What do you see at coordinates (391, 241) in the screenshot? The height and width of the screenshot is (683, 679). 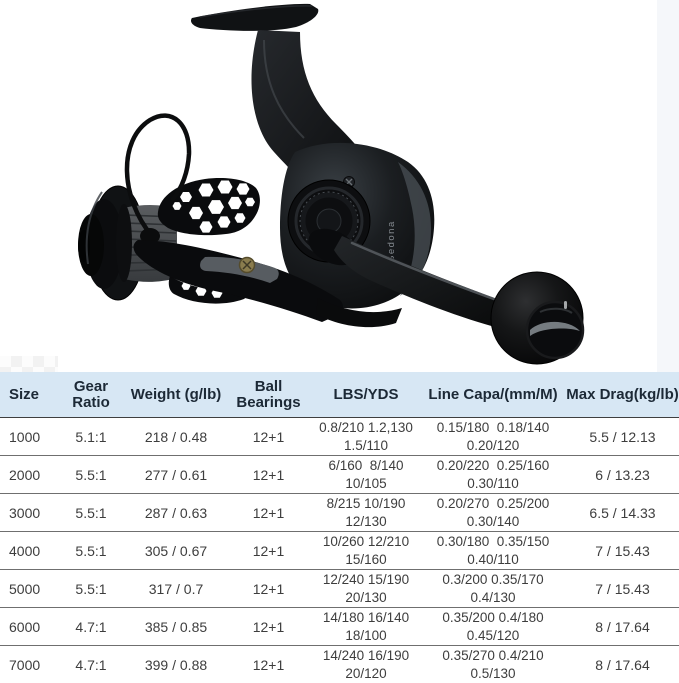 I see `brand-marking-text: Sedona` at bounding box center [391, 241].